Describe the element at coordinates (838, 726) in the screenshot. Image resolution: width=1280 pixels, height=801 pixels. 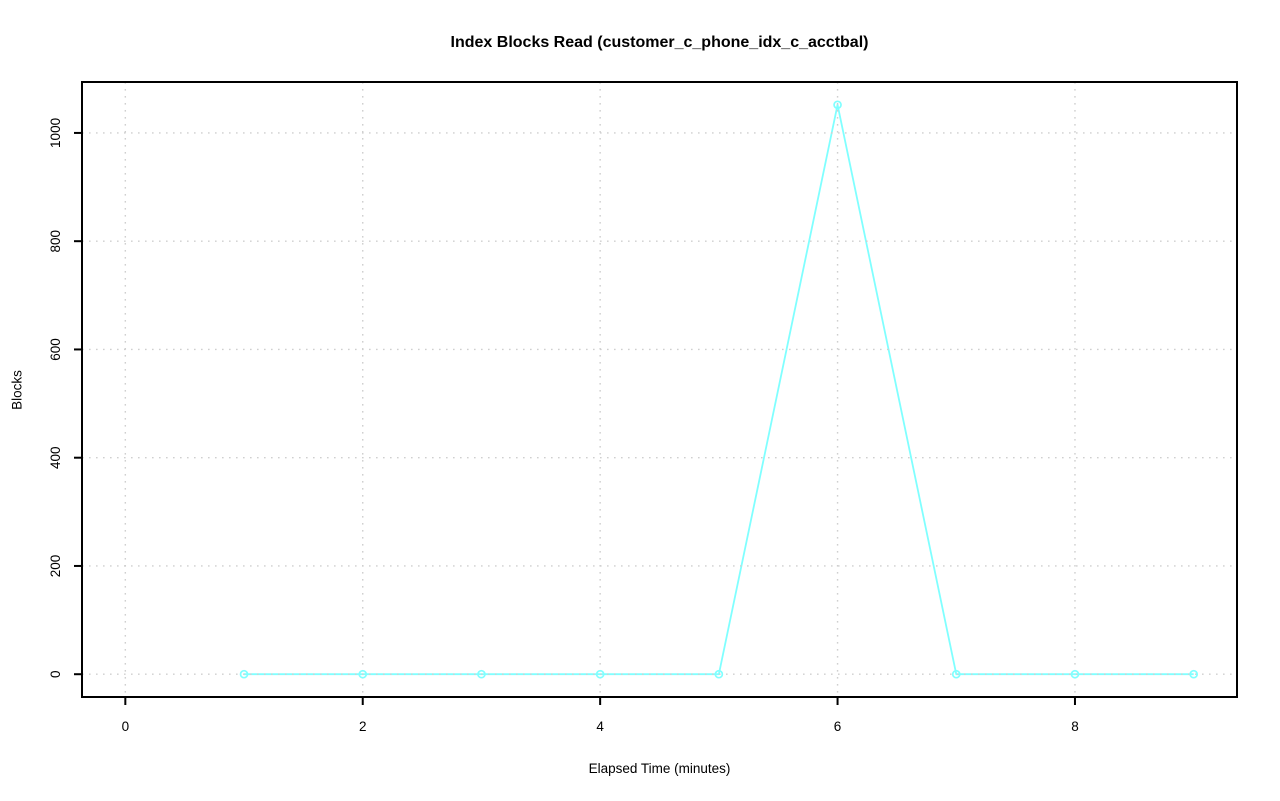
I see `x-tick-label: 6` at that location.